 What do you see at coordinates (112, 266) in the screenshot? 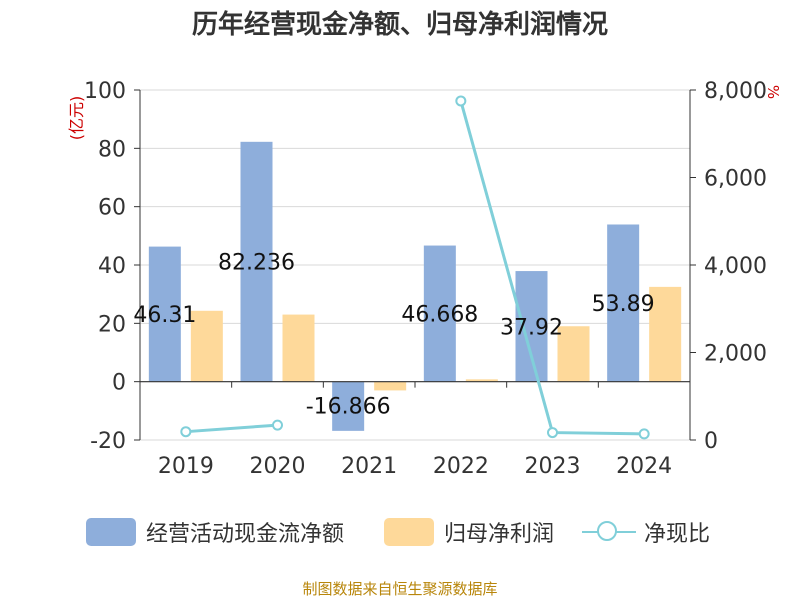
I see `left-axis-tick-label: 40` at bounding box center [112, 266].